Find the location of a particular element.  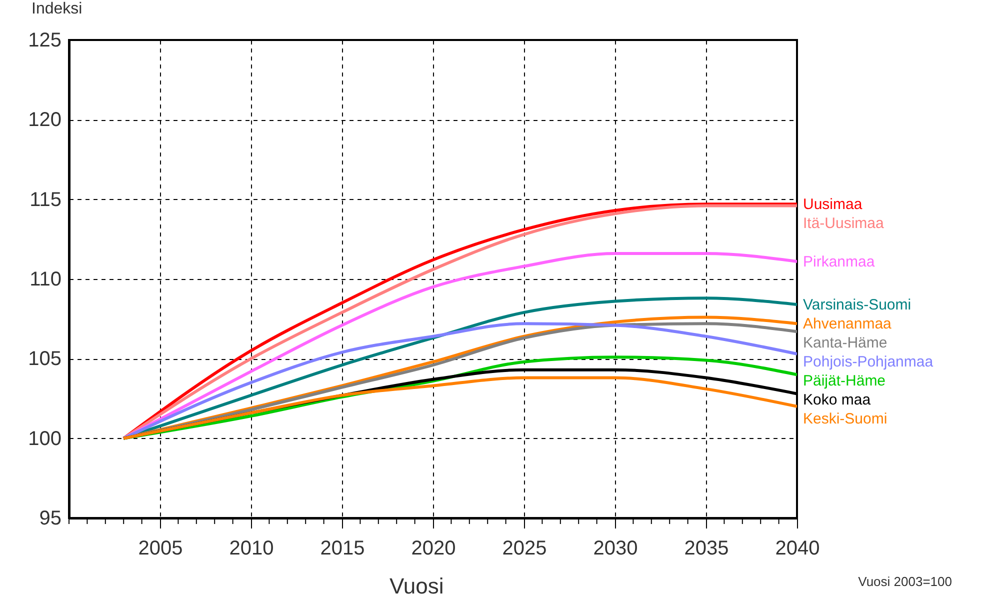

y-axis-title: Indeksi is located at coordinates (57, 9).